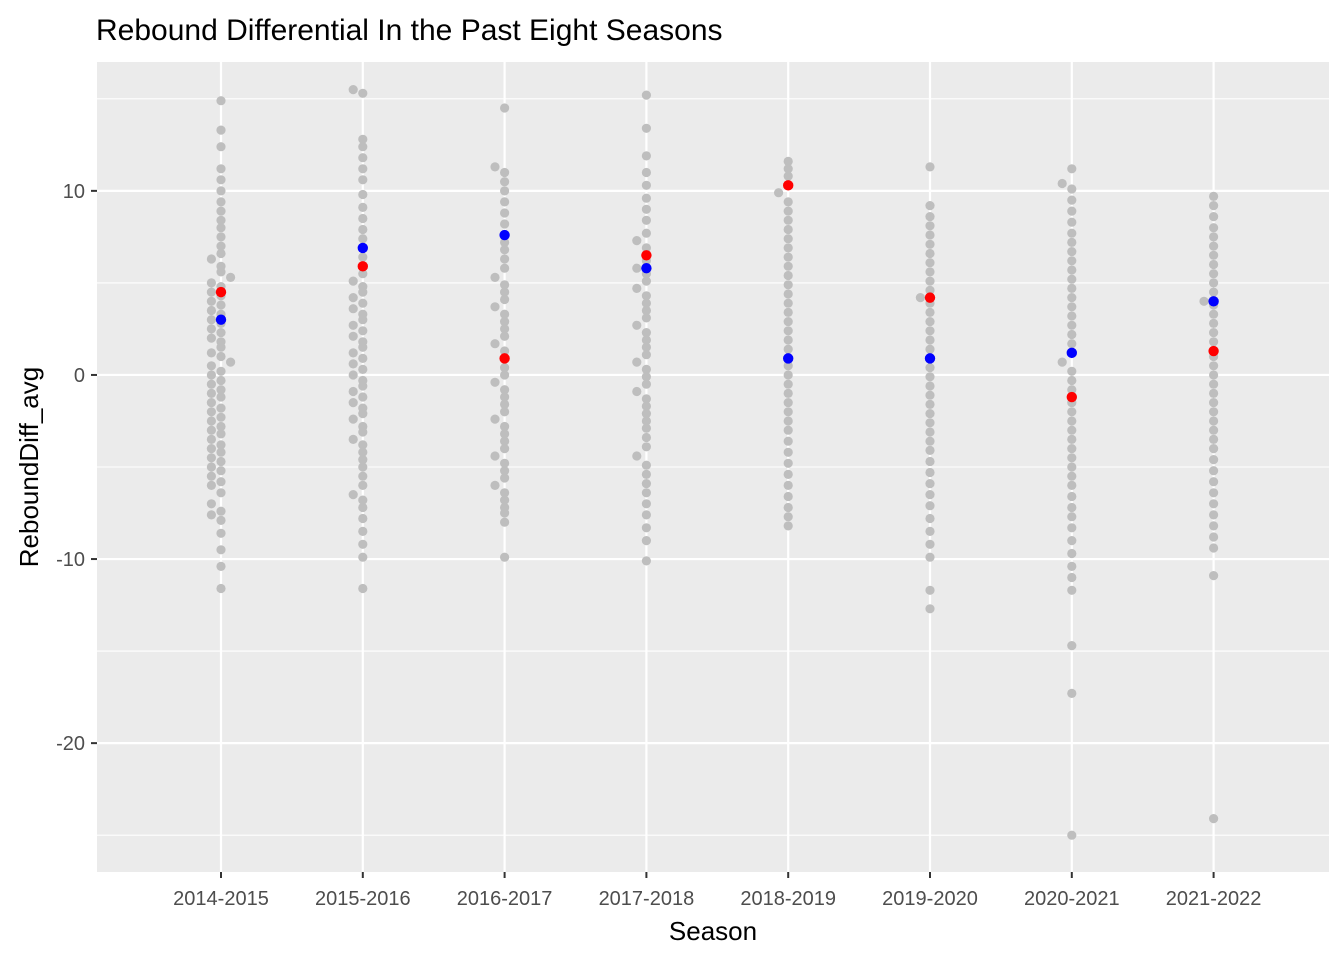 This screenshot has height=960, width=1344. I want to click on x-tick-label: 2015-2016, so click(363, 899).